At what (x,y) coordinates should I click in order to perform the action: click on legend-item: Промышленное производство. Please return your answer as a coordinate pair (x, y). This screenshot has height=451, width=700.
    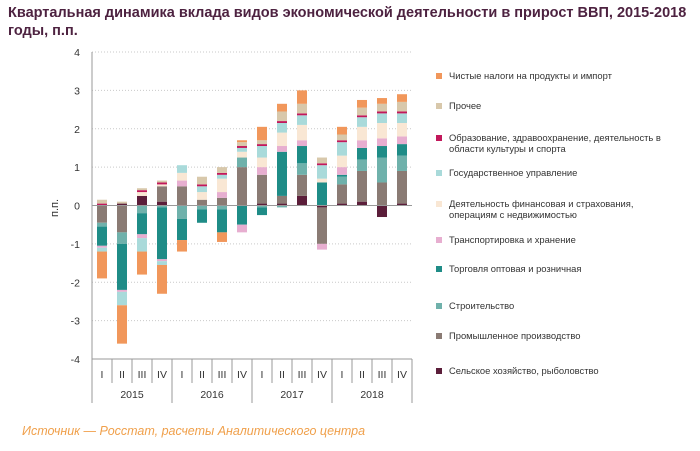
    Looking at the image, I should click on (566, 335).